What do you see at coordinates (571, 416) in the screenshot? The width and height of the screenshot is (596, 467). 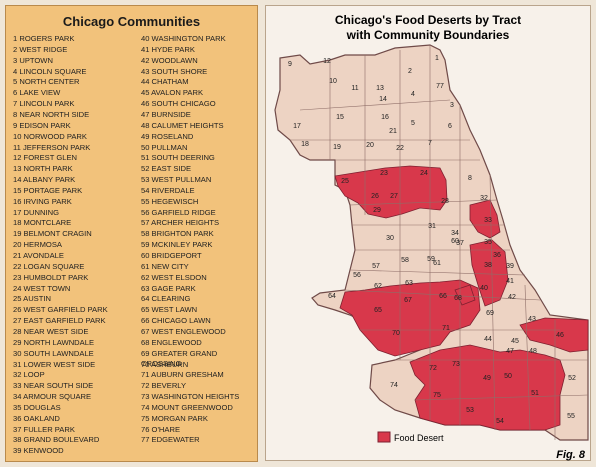 I see `community-number: 55` at bounding box center [571, 416].